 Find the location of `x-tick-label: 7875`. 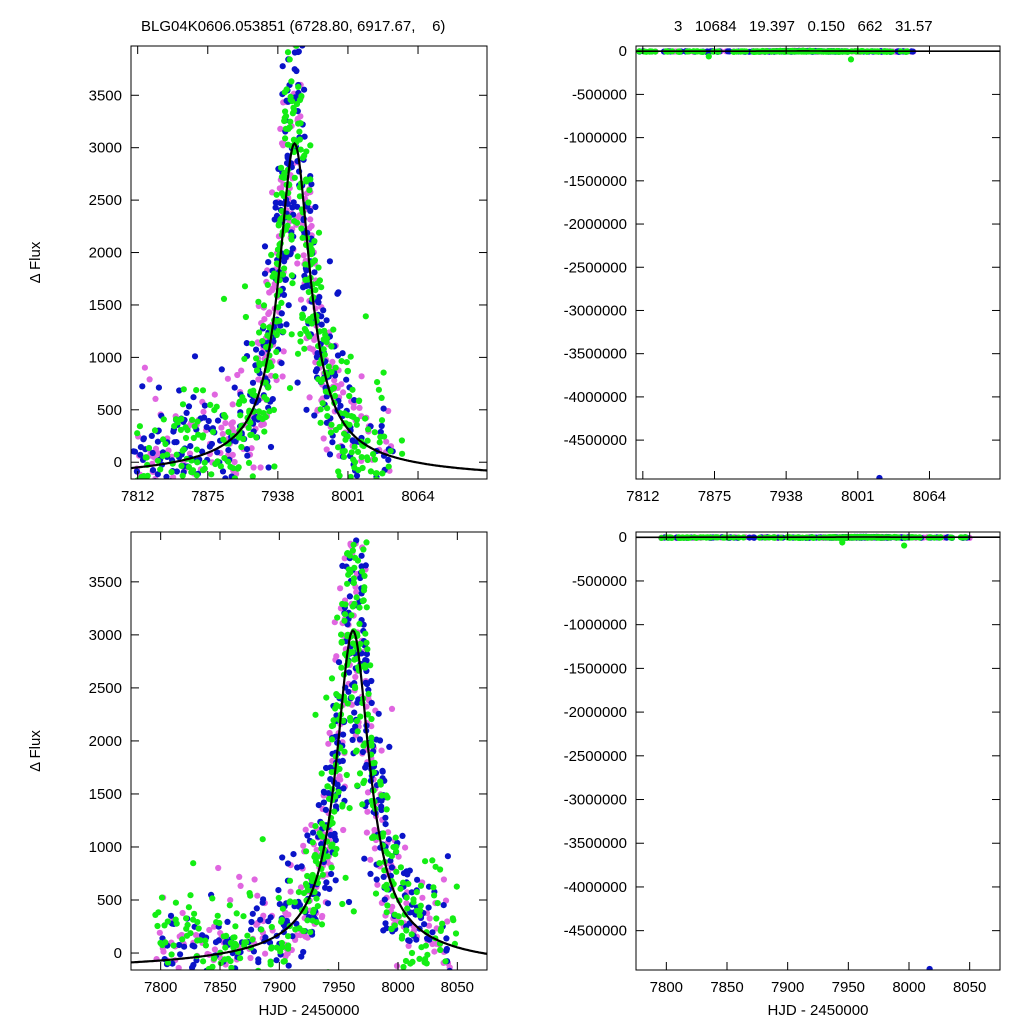

x-tick-label: 7875 is located at coordinates (207, 496).